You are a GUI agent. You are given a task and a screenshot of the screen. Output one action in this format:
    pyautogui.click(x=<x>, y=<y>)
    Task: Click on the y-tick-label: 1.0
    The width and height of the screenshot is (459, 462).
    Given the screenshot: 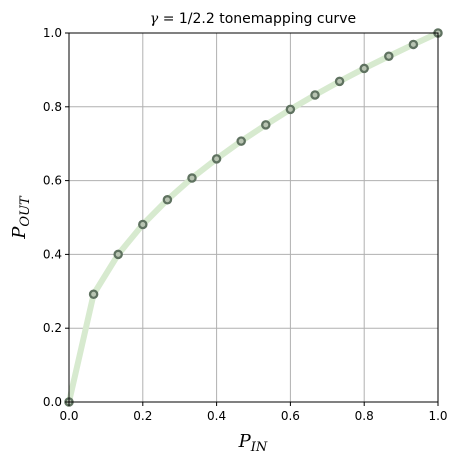 What is the action you would take?
    pyautogui.click(x=52, y=33)
    